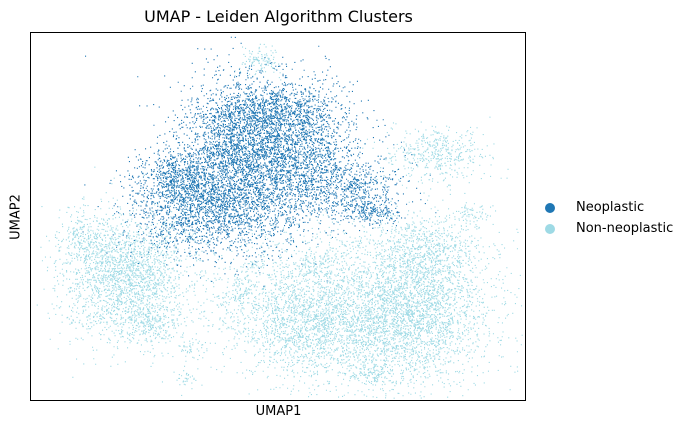 The width and height of the screenshot is (696, 431). Describe the element at coordinates (278, 16) in the screenshot. I see `chart-title: UMAP - Leiden Algorithm Clusters` at that location.